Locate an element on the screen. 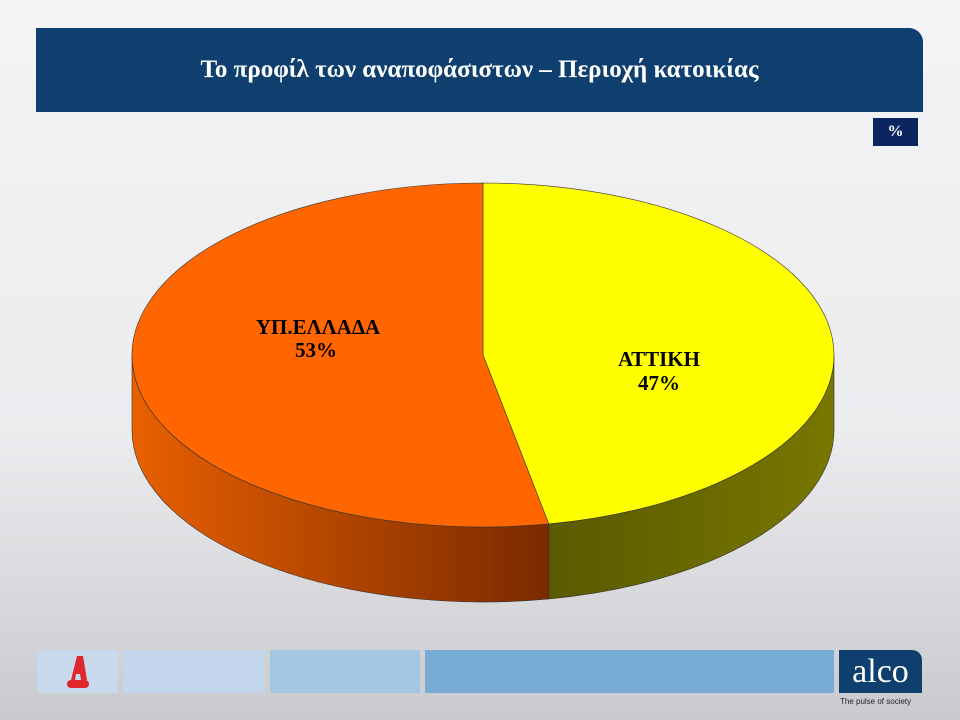 This screenshot has height=720, width=960. alco-logo: alco is located at coordinates (880, 671).